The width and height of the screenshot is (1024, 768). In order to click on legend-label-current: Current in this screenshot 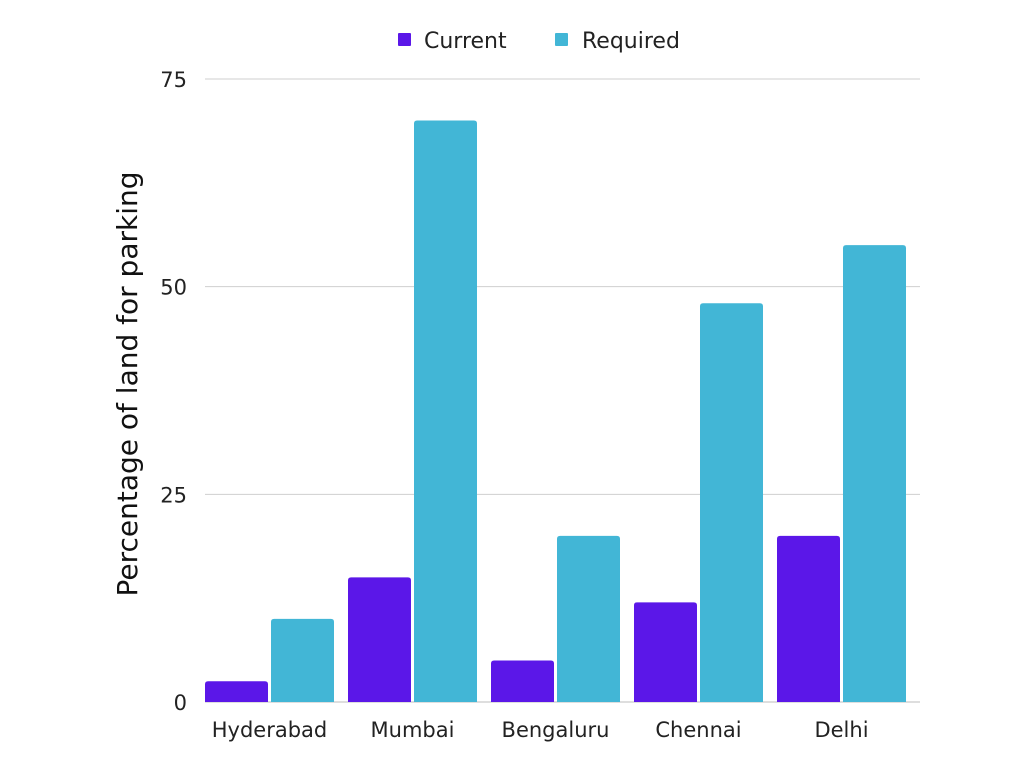, I will do `click(465, 41)`.